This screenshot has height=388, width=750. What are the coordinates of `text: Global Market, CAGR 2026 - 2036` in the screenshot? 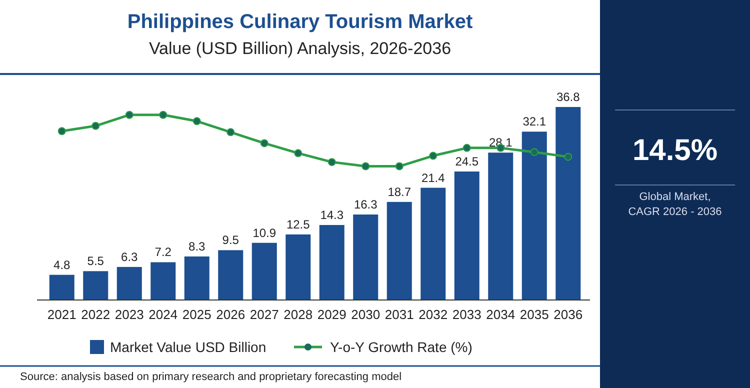 It's located at (675, 204).